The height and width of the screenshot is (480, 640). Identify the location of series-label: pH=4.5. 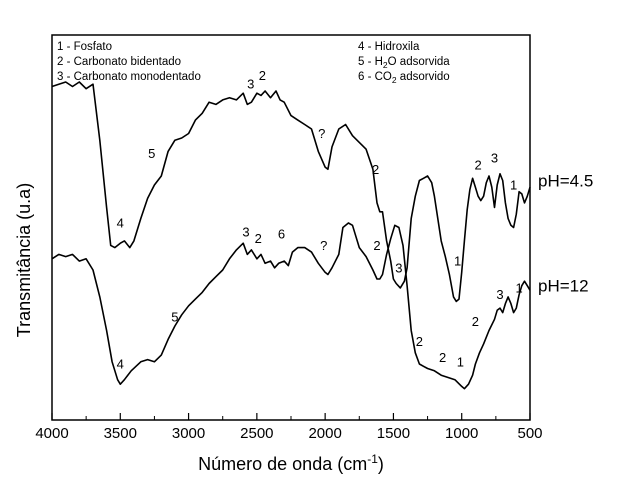
(565, 180).